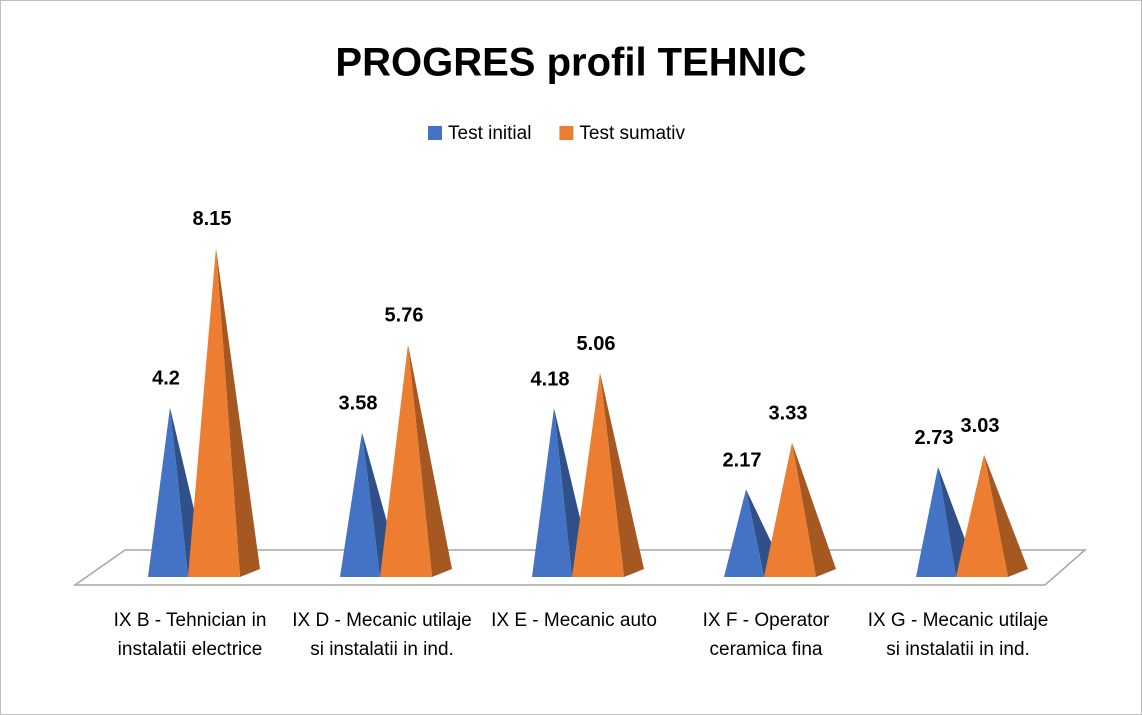 The width and height of the screenshot is (1142, 715). Describe the element at coordinates (550, 379) in the screenshot. I see `data-label: 4.18` at that location.